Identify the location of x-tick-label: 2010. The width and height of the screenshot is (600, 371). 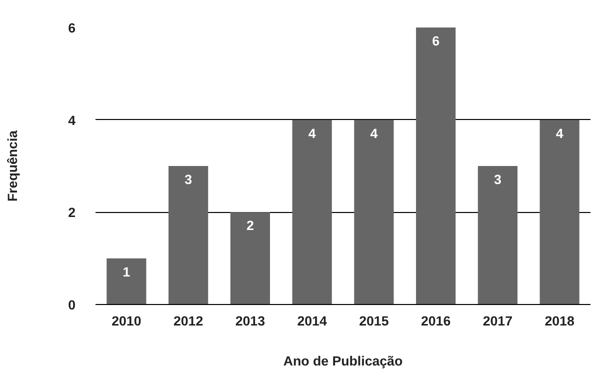
(127, 321).